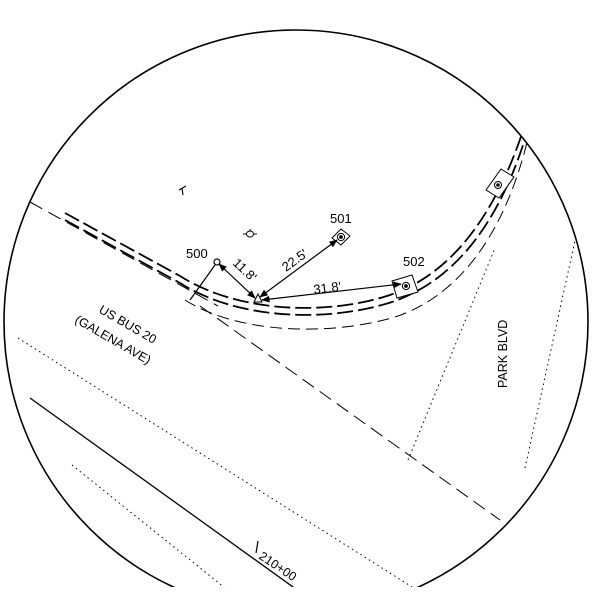 The height and width of the screenshot is (592, 592). Describe the element at coordinates (327, 288) in the screenshot. I see `dimension-label: 31.8'` at that location.